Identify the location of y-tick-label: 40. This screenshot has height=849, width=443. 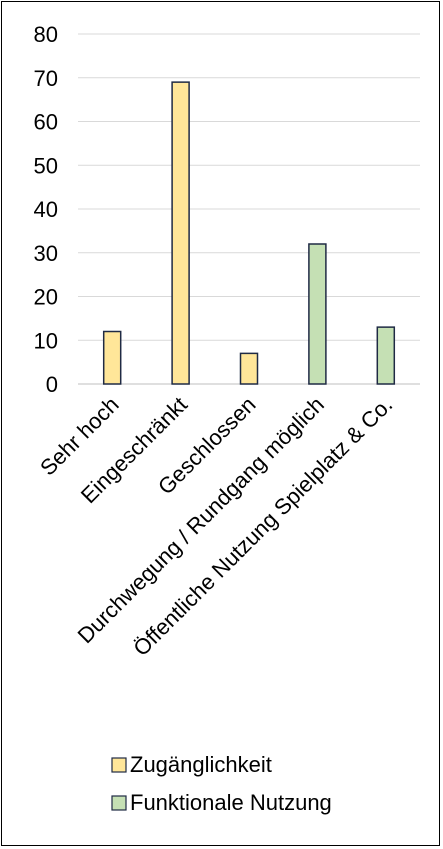
(46, 209).